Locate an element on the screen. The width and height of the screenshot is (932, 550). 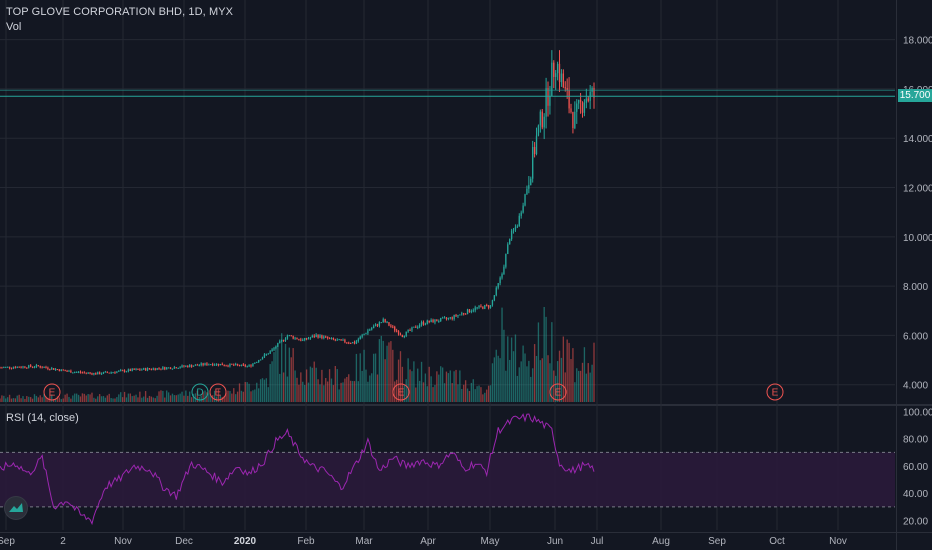
event-marker is located at coordinates (558, 392).